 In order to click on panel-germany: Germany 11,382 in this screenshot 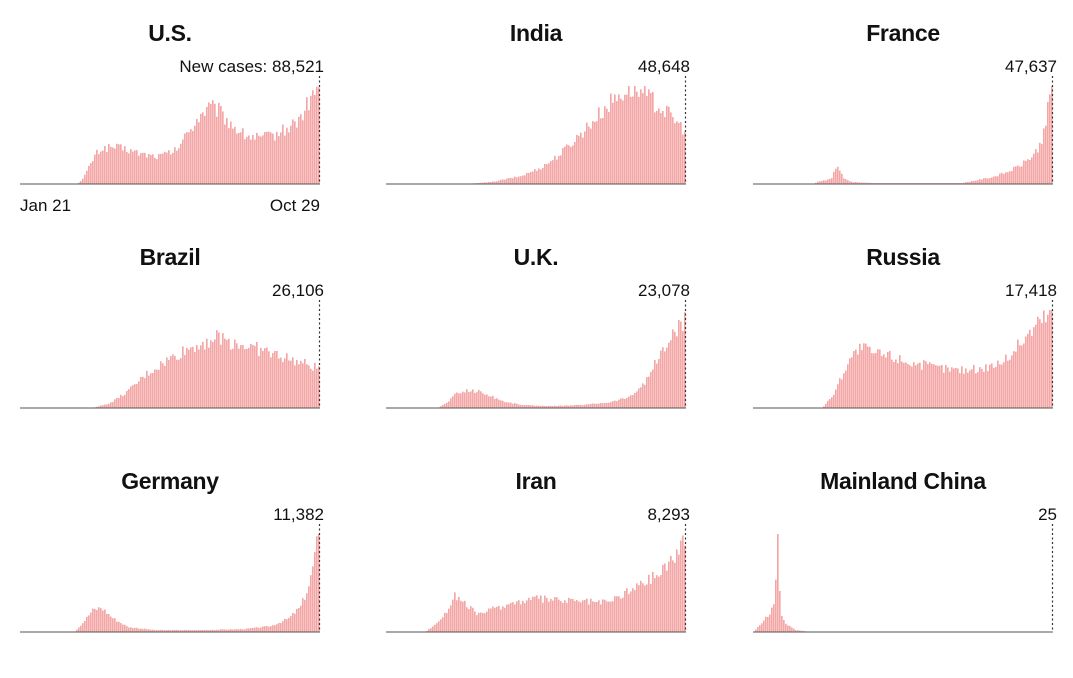, I will do `click(170, 573)`.